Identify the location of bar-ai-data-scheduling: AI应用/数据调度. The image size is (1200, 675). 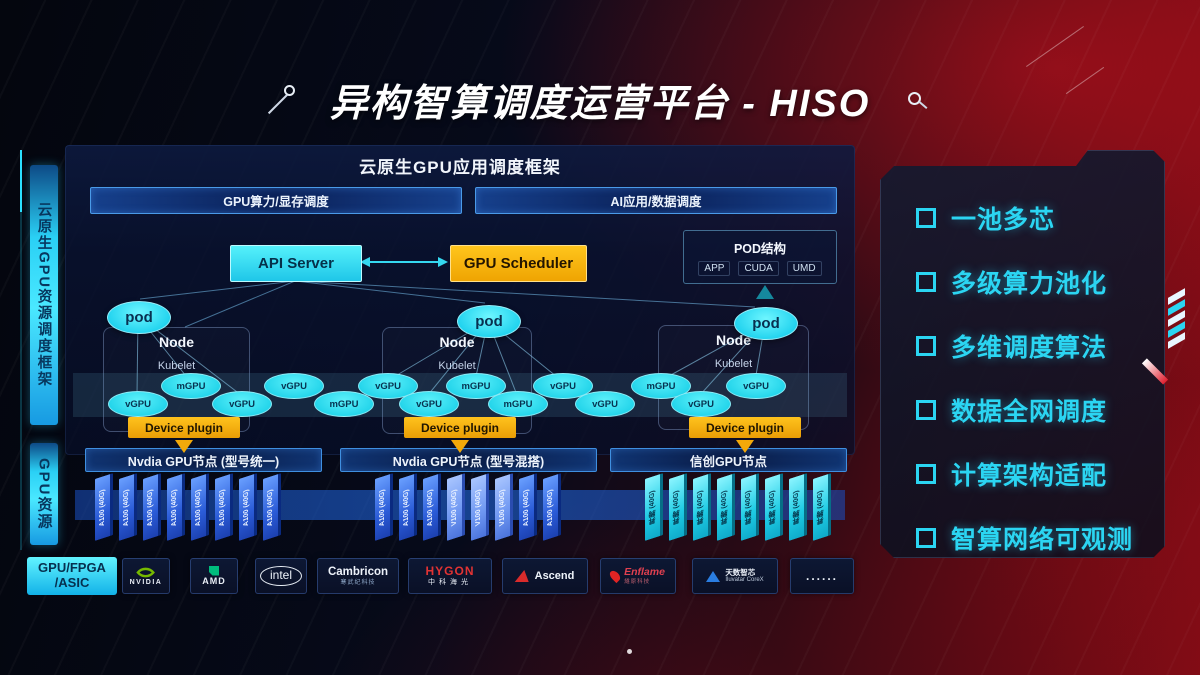
(656, 200).